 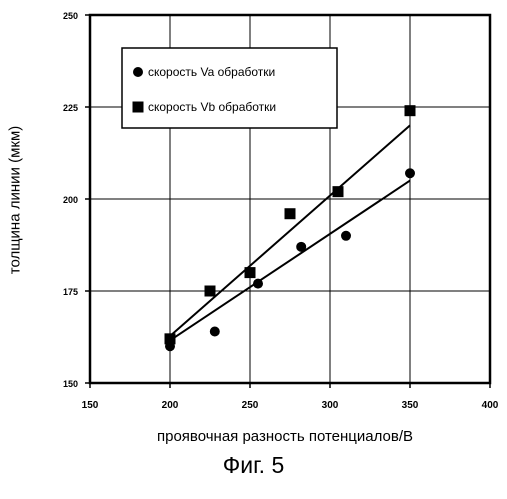 I want to click on legend-box, so click(x=229, y=88).